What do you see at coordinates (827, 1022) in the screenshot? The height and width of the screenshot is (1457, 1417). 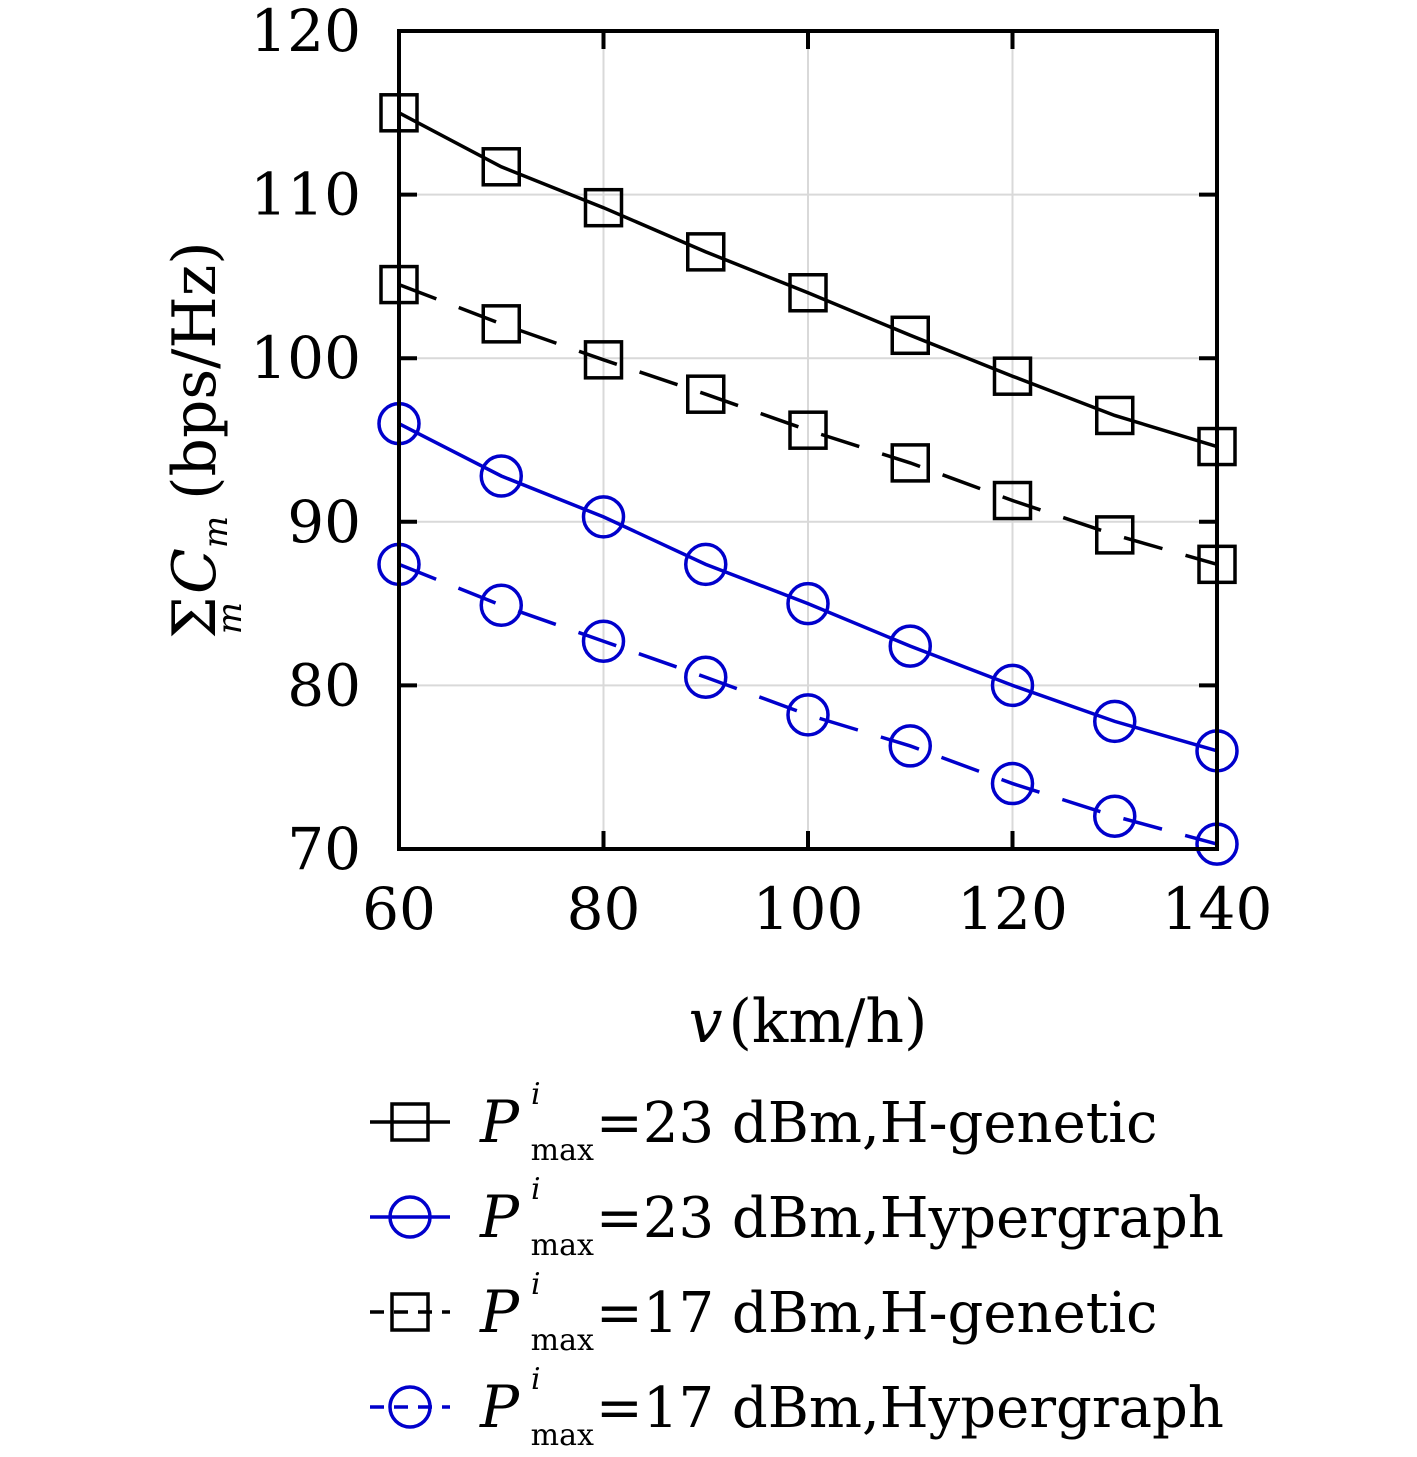 I see `x-axis-unit: (km/h)` at bounding box center [827, 1022].